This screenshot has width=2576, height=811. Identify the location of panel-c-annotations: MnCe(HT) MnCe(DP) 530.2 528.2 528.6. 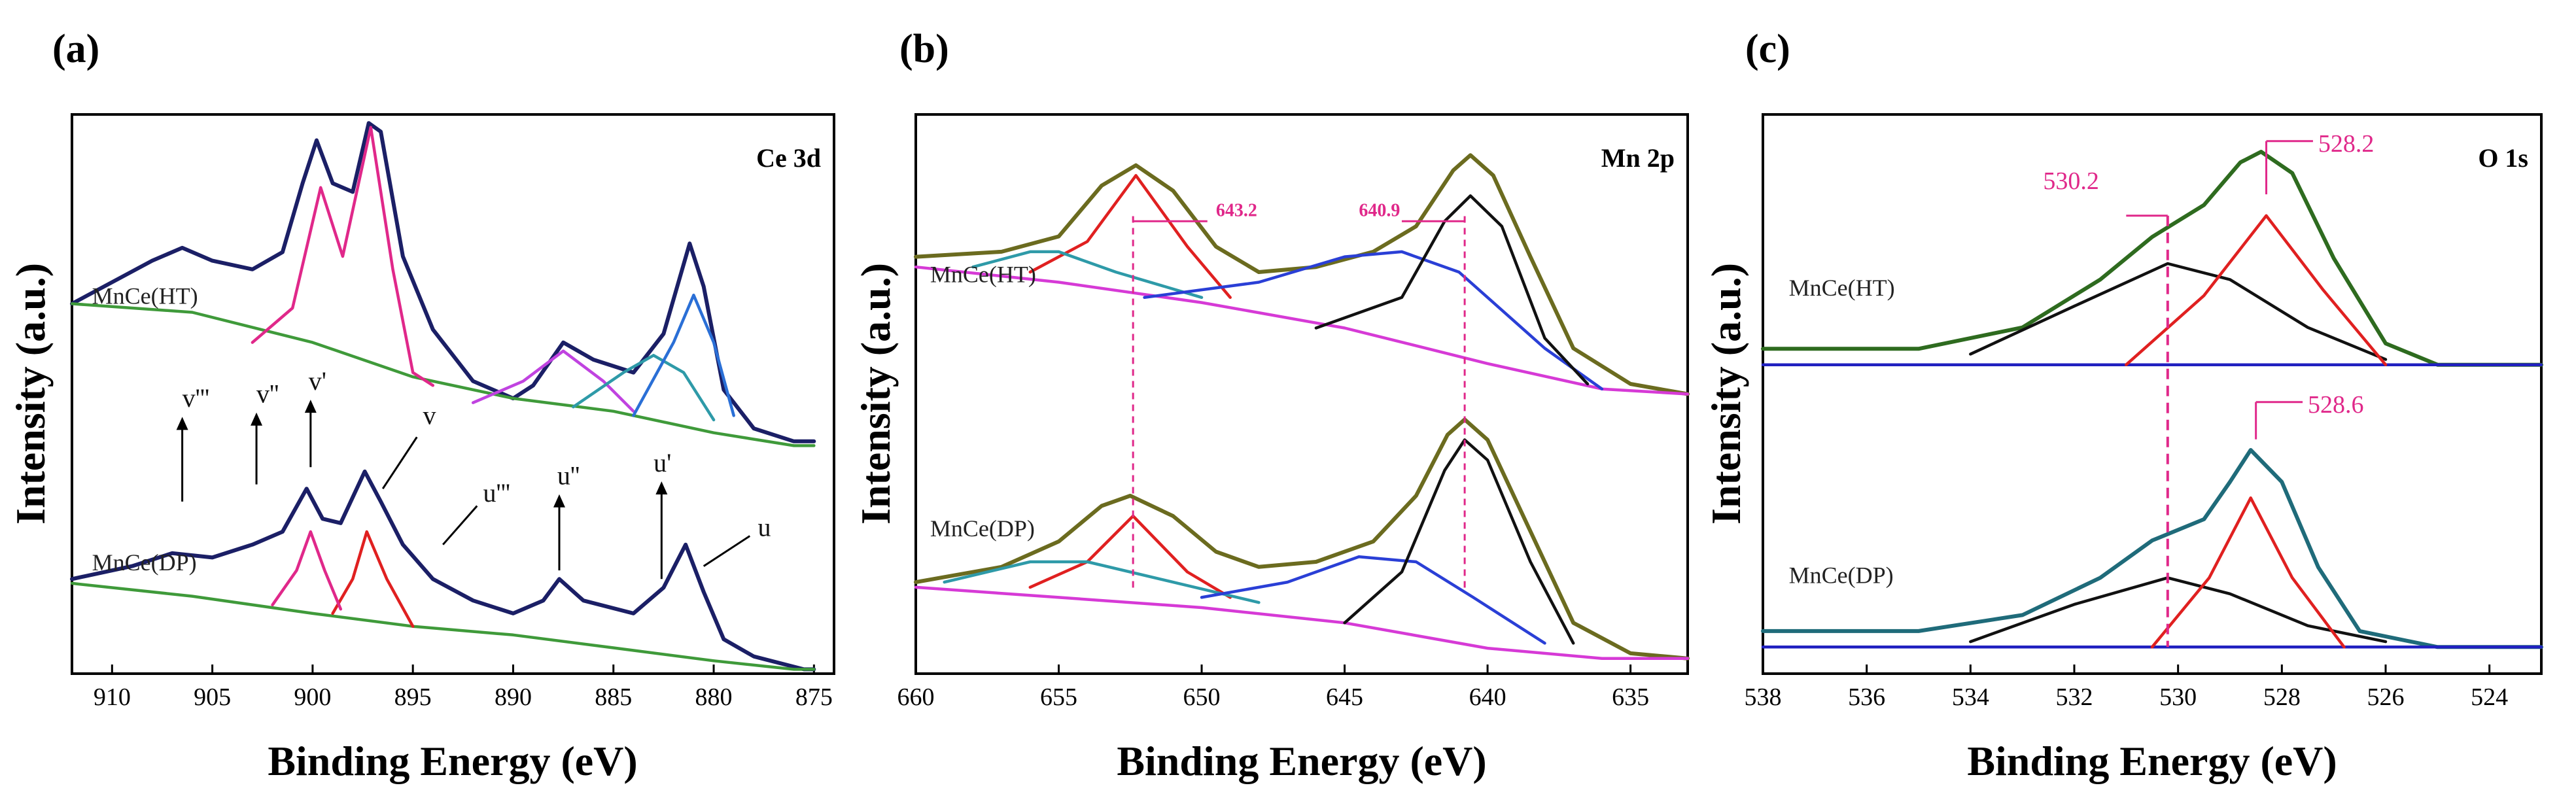
(2082, 389).